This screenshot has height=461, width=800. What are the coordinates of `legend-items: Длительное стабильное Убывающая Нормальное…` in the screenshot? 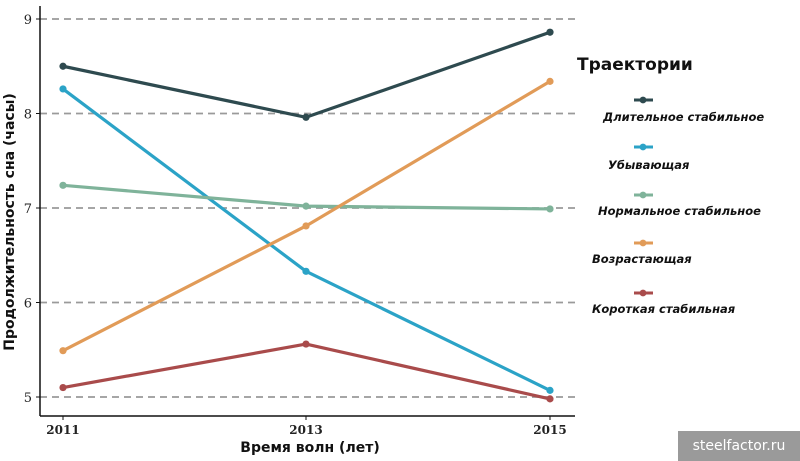 It's located at (678, 206).